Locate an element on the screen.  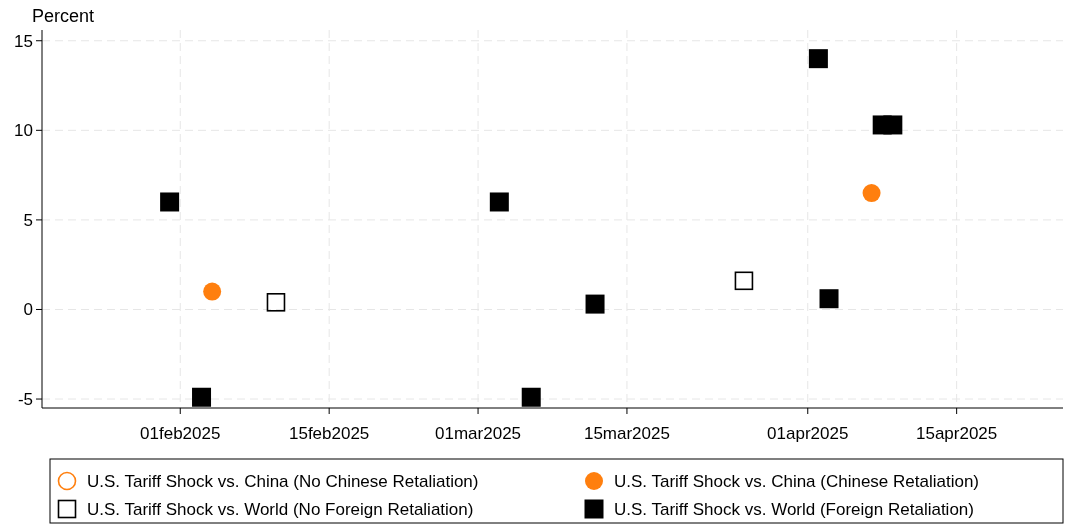
y-tick-label: 5 is located at coordinates (28, 220).